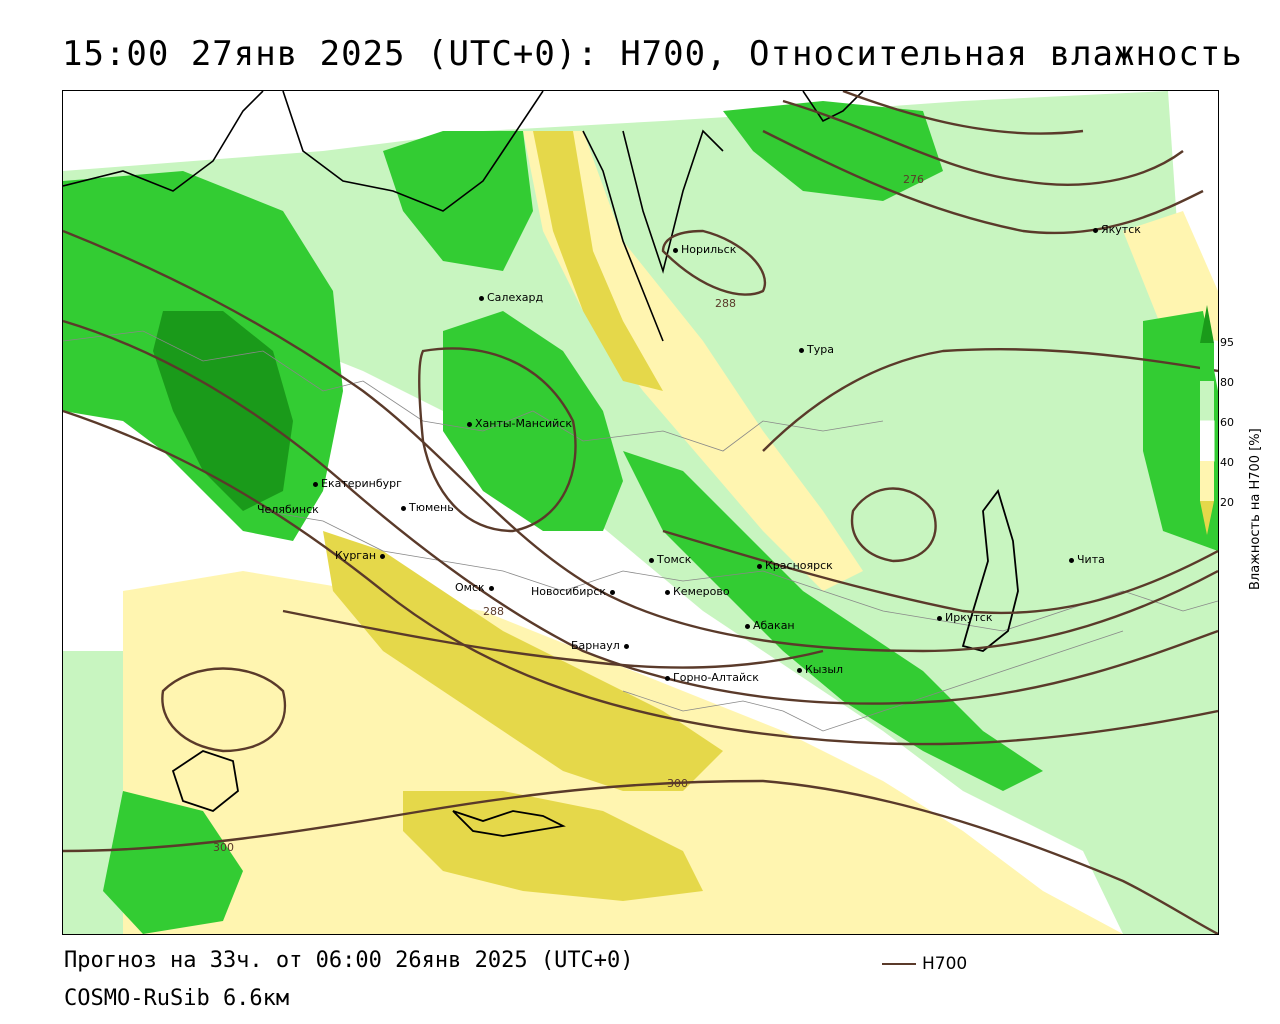 This screenshot has height=1024, width=1280. I want to click on city-tyumen: Тюмень, so click(427, 507).